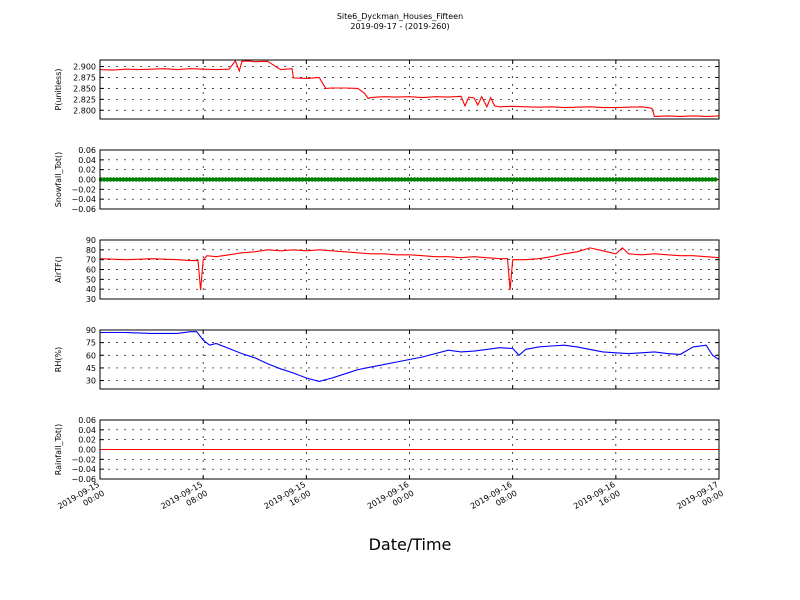 This screenshot has height=600, width=800. What do you see at coordinates (91, 289) in the screenshot?
I see `y-tick-label: 40` at bounding box center [91, 289].